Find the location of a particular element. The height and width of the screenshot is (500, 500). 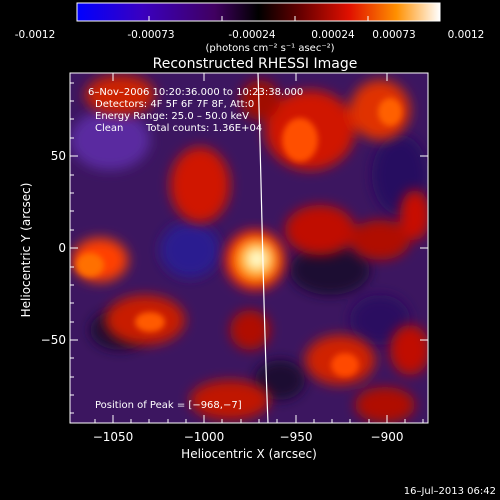

info-total-counts: Total counts: 1.36E+04 is located at coordinates (203, 128).